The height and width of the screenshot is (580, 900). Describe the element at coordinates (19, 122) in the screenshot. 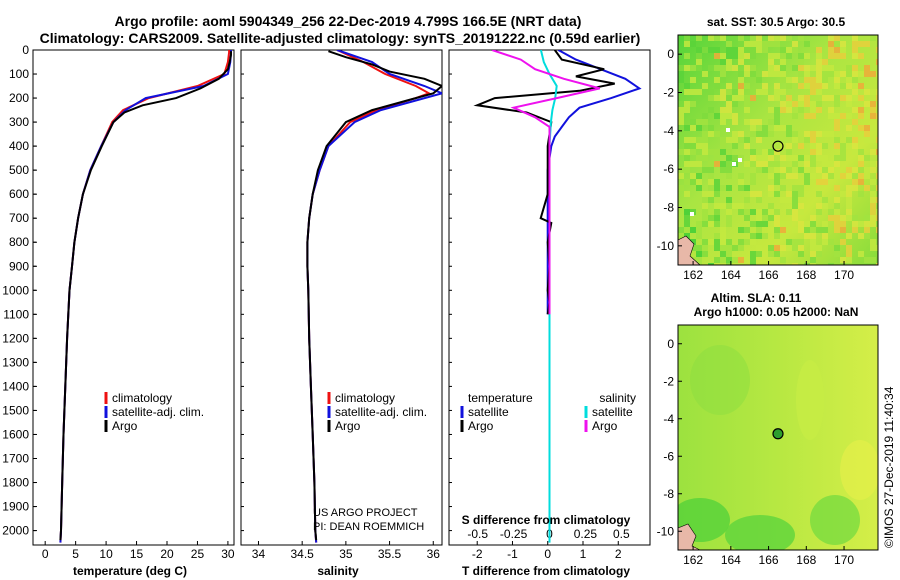

I see `depth-tick-label: 300` at that location.